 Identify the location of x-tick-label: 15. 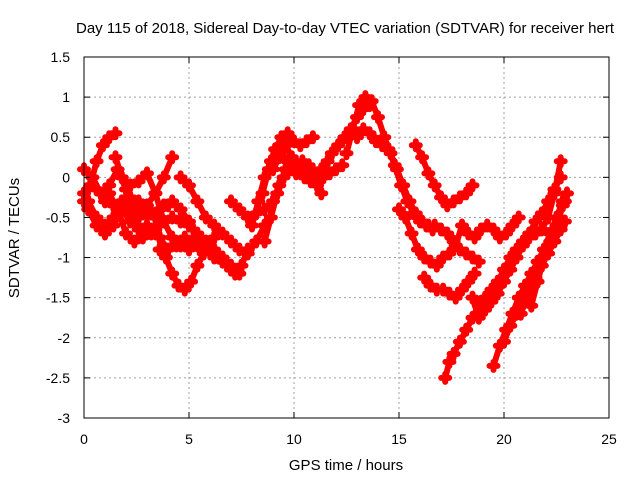
(399, 439).